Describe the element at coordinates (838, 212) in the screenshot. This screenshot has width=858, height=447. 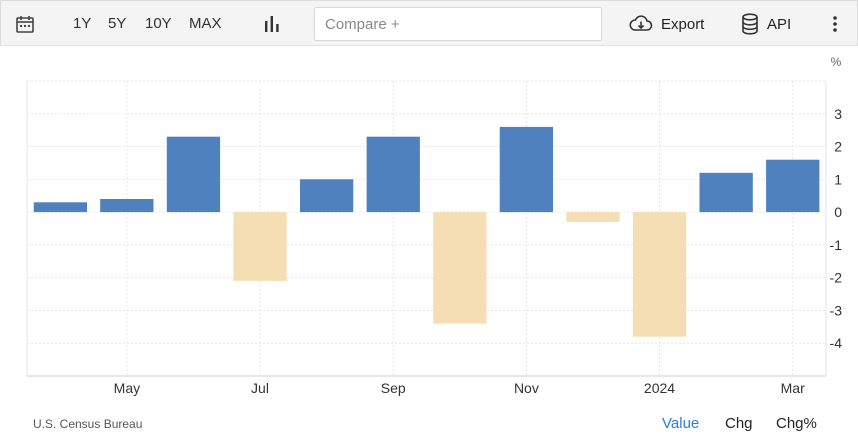
I see `y-tick-label: 0` at that location.